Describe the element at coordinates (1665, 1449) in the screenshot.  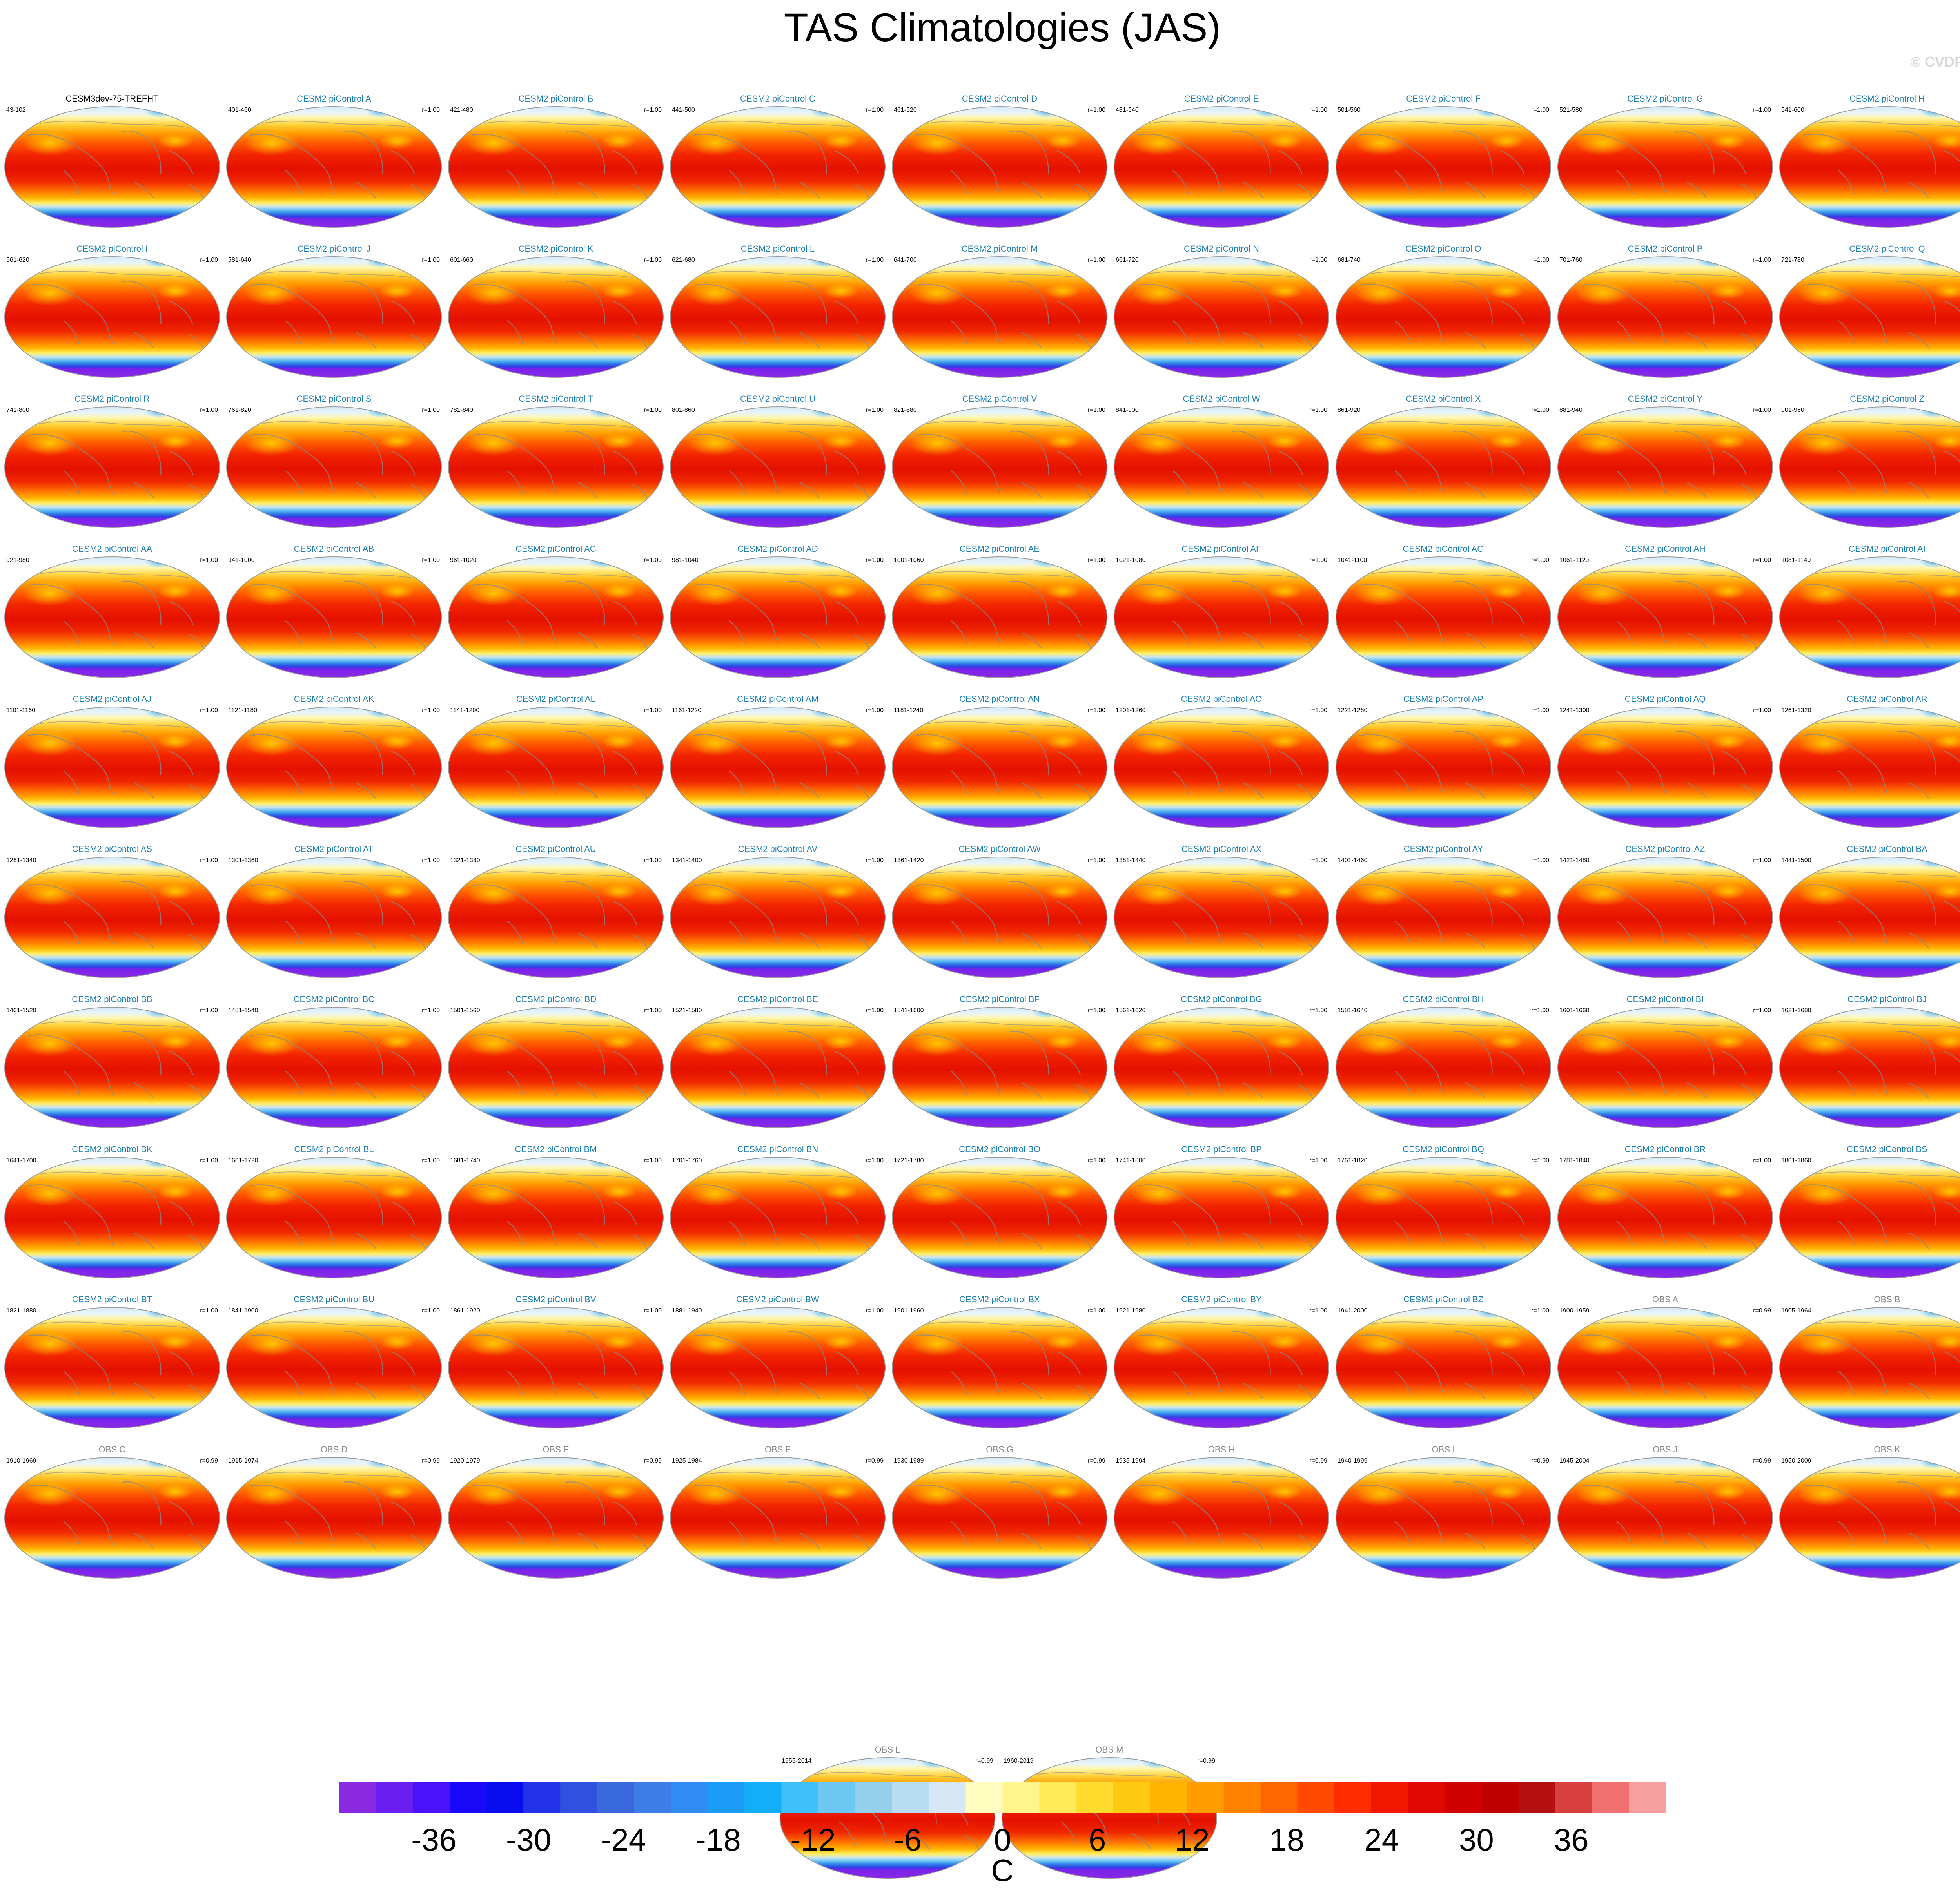
I see `panel-title: OBS J` at that location.